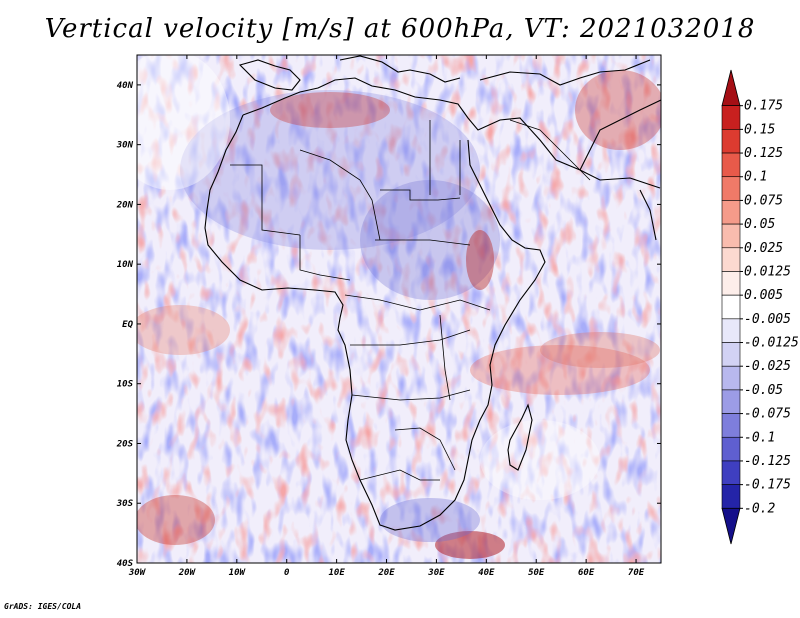  Describe the element at coordinates (763, 295) in the screenshot. I see `colorbar-label: 0.005` at that location.